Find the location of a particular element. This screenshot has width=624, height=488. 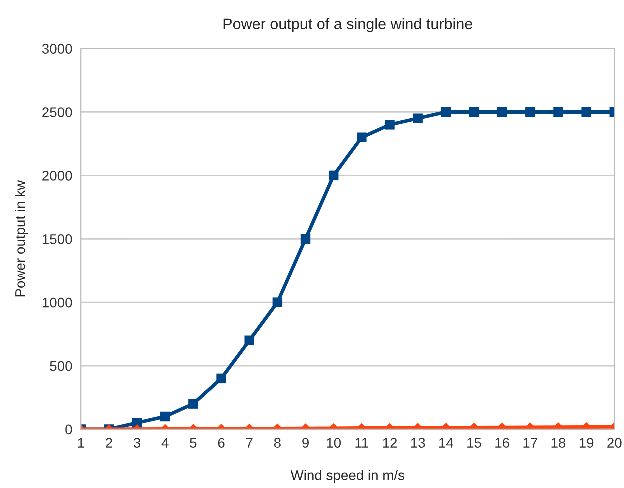

x-tick-label: 12 is located at coordinates (390, 443).